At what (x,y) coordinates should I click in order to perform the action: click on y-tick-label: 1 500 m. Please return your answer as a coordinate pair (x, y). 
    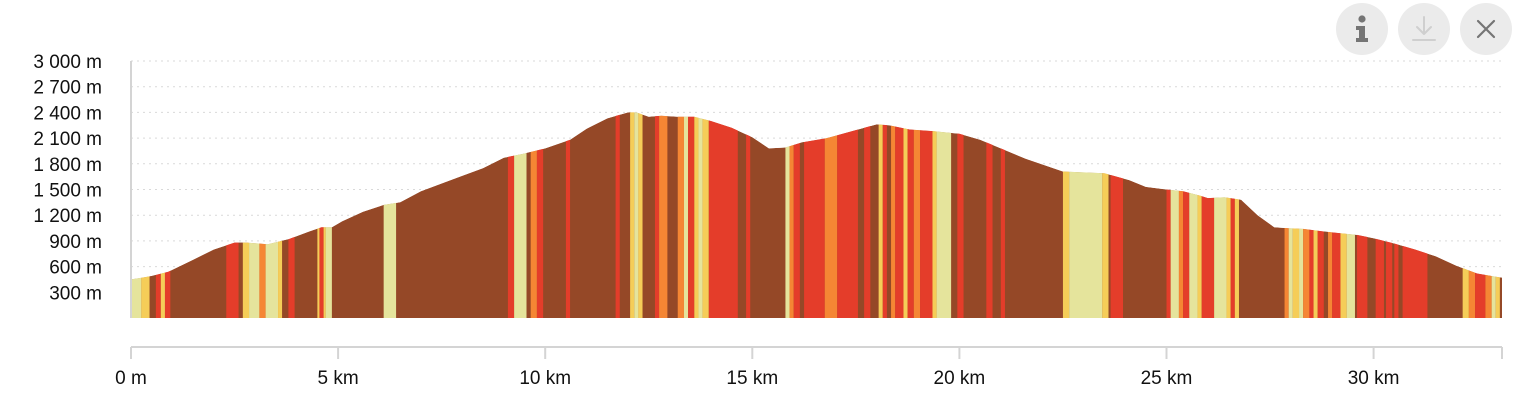
    Looking at the image, I should click on (67, 191).